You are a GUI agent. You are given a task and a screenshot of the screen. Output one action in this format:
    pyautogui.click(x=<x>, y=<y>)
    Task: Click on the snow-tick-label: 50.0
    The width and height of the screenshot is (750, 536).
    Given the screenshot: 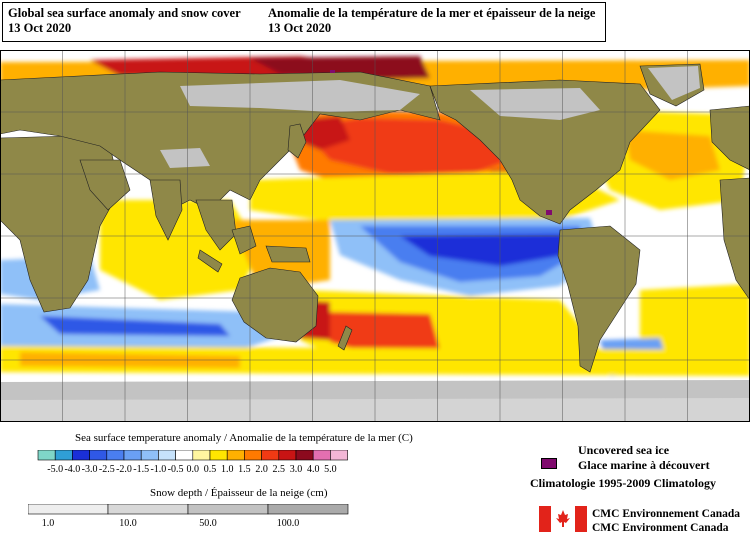 What is the action you would take?
    pyautogui.click(x=208, y=523)
    